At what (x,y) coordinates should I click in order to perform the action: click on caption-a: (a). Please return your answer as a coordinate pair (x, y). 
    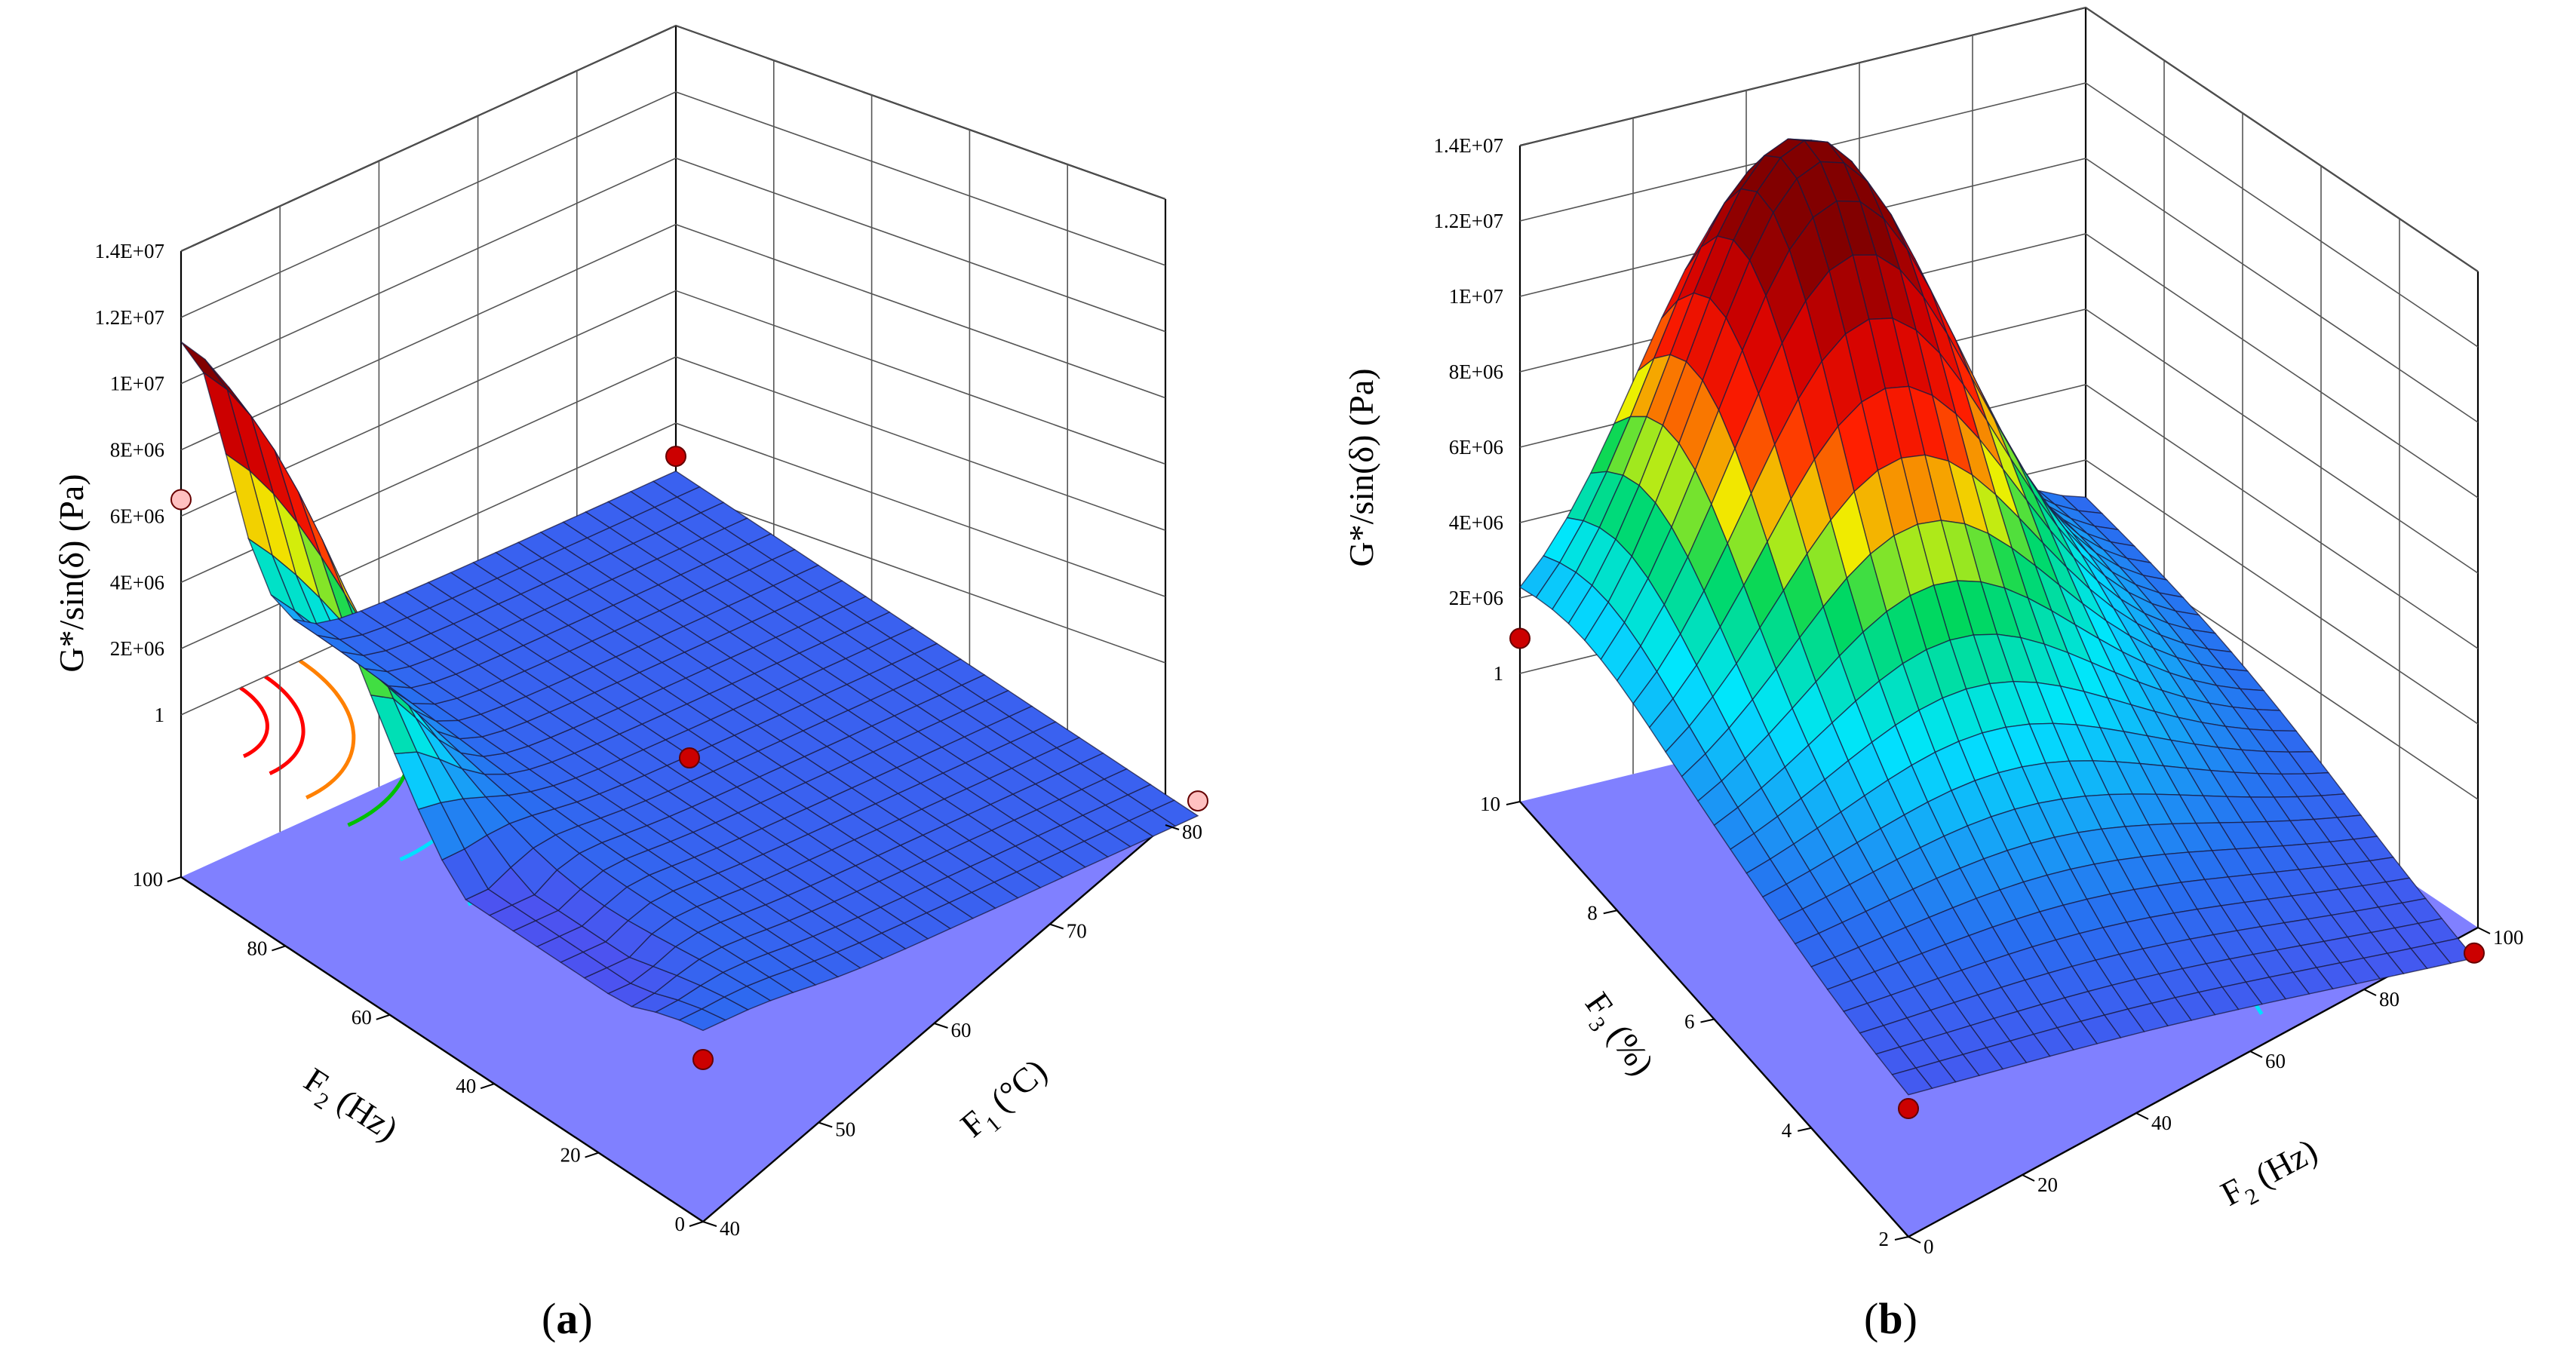
    Looking at the image, I should click on (567, 1318).